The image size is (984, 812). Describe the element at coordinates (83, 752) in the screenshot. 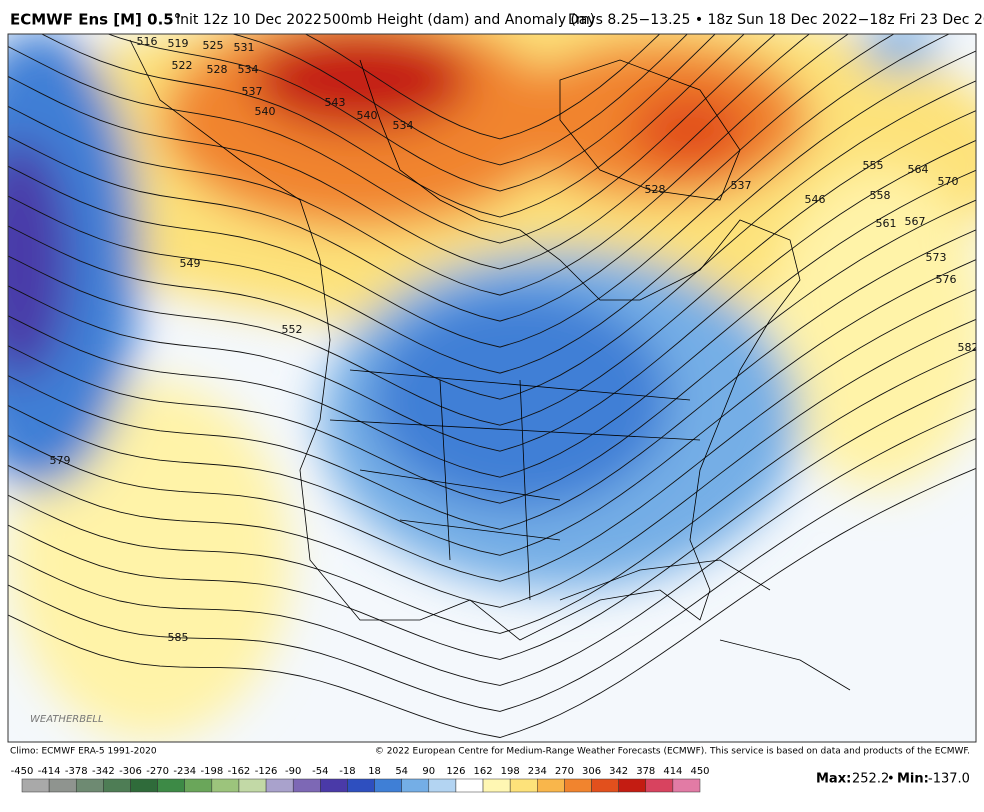

I see `climo: Climo: ECMWF ERA-5 1991-2020` at that location.